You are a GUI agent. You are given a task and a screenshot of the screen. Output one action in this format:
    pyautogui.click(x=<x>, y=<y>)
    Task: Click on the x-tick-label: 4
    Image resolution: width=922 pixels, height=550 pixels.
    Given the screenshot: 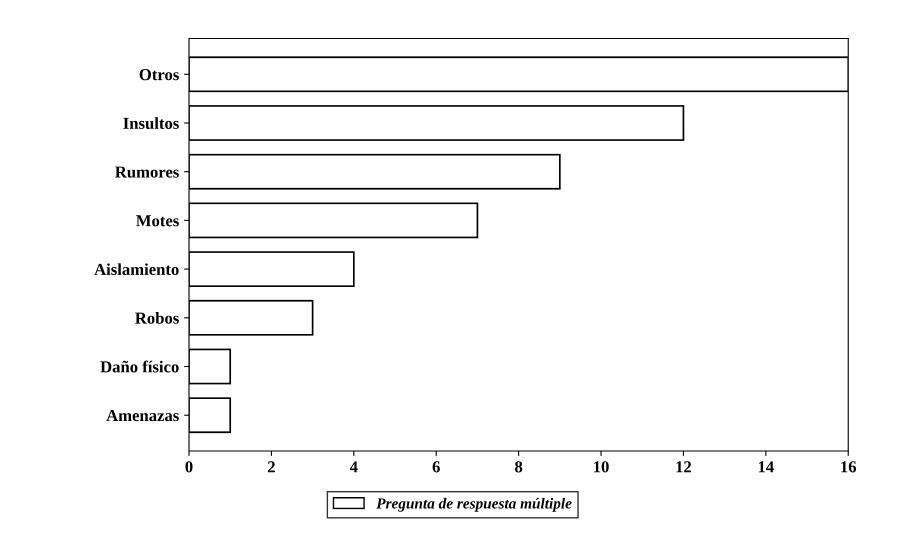 What is the action you would take?
    pyautogui.click(x=354, y=466)
    